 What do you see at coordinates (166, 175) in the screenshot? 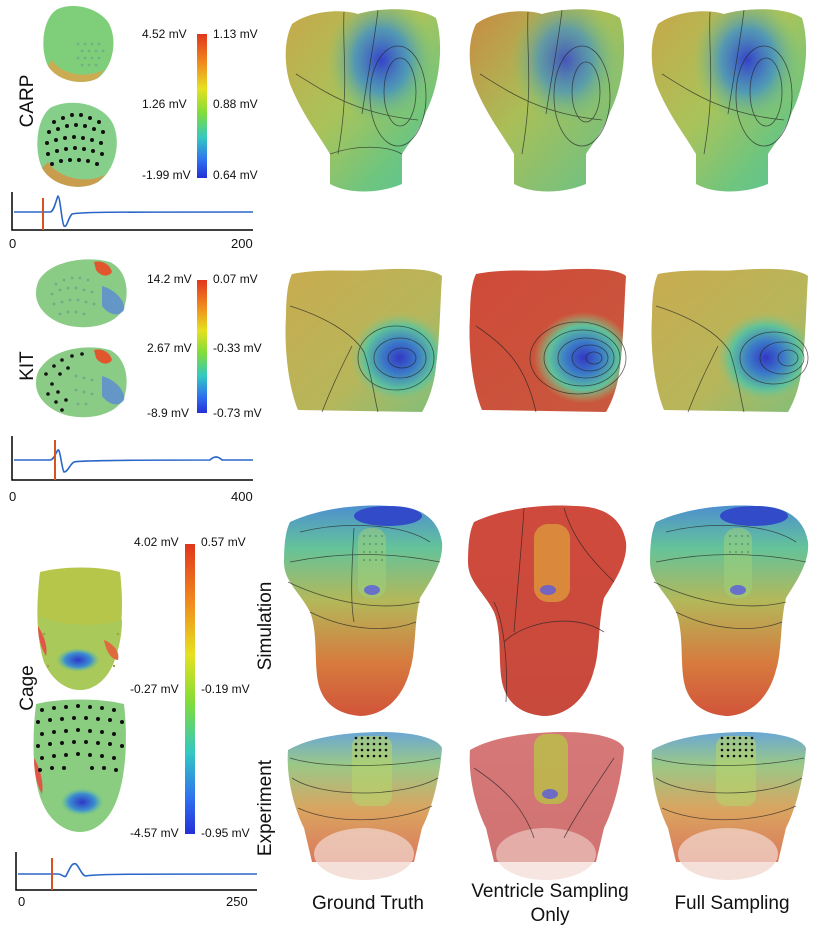
I see `carp-scale-left-min: -1.99 mV` at bounding box center [166, 175].